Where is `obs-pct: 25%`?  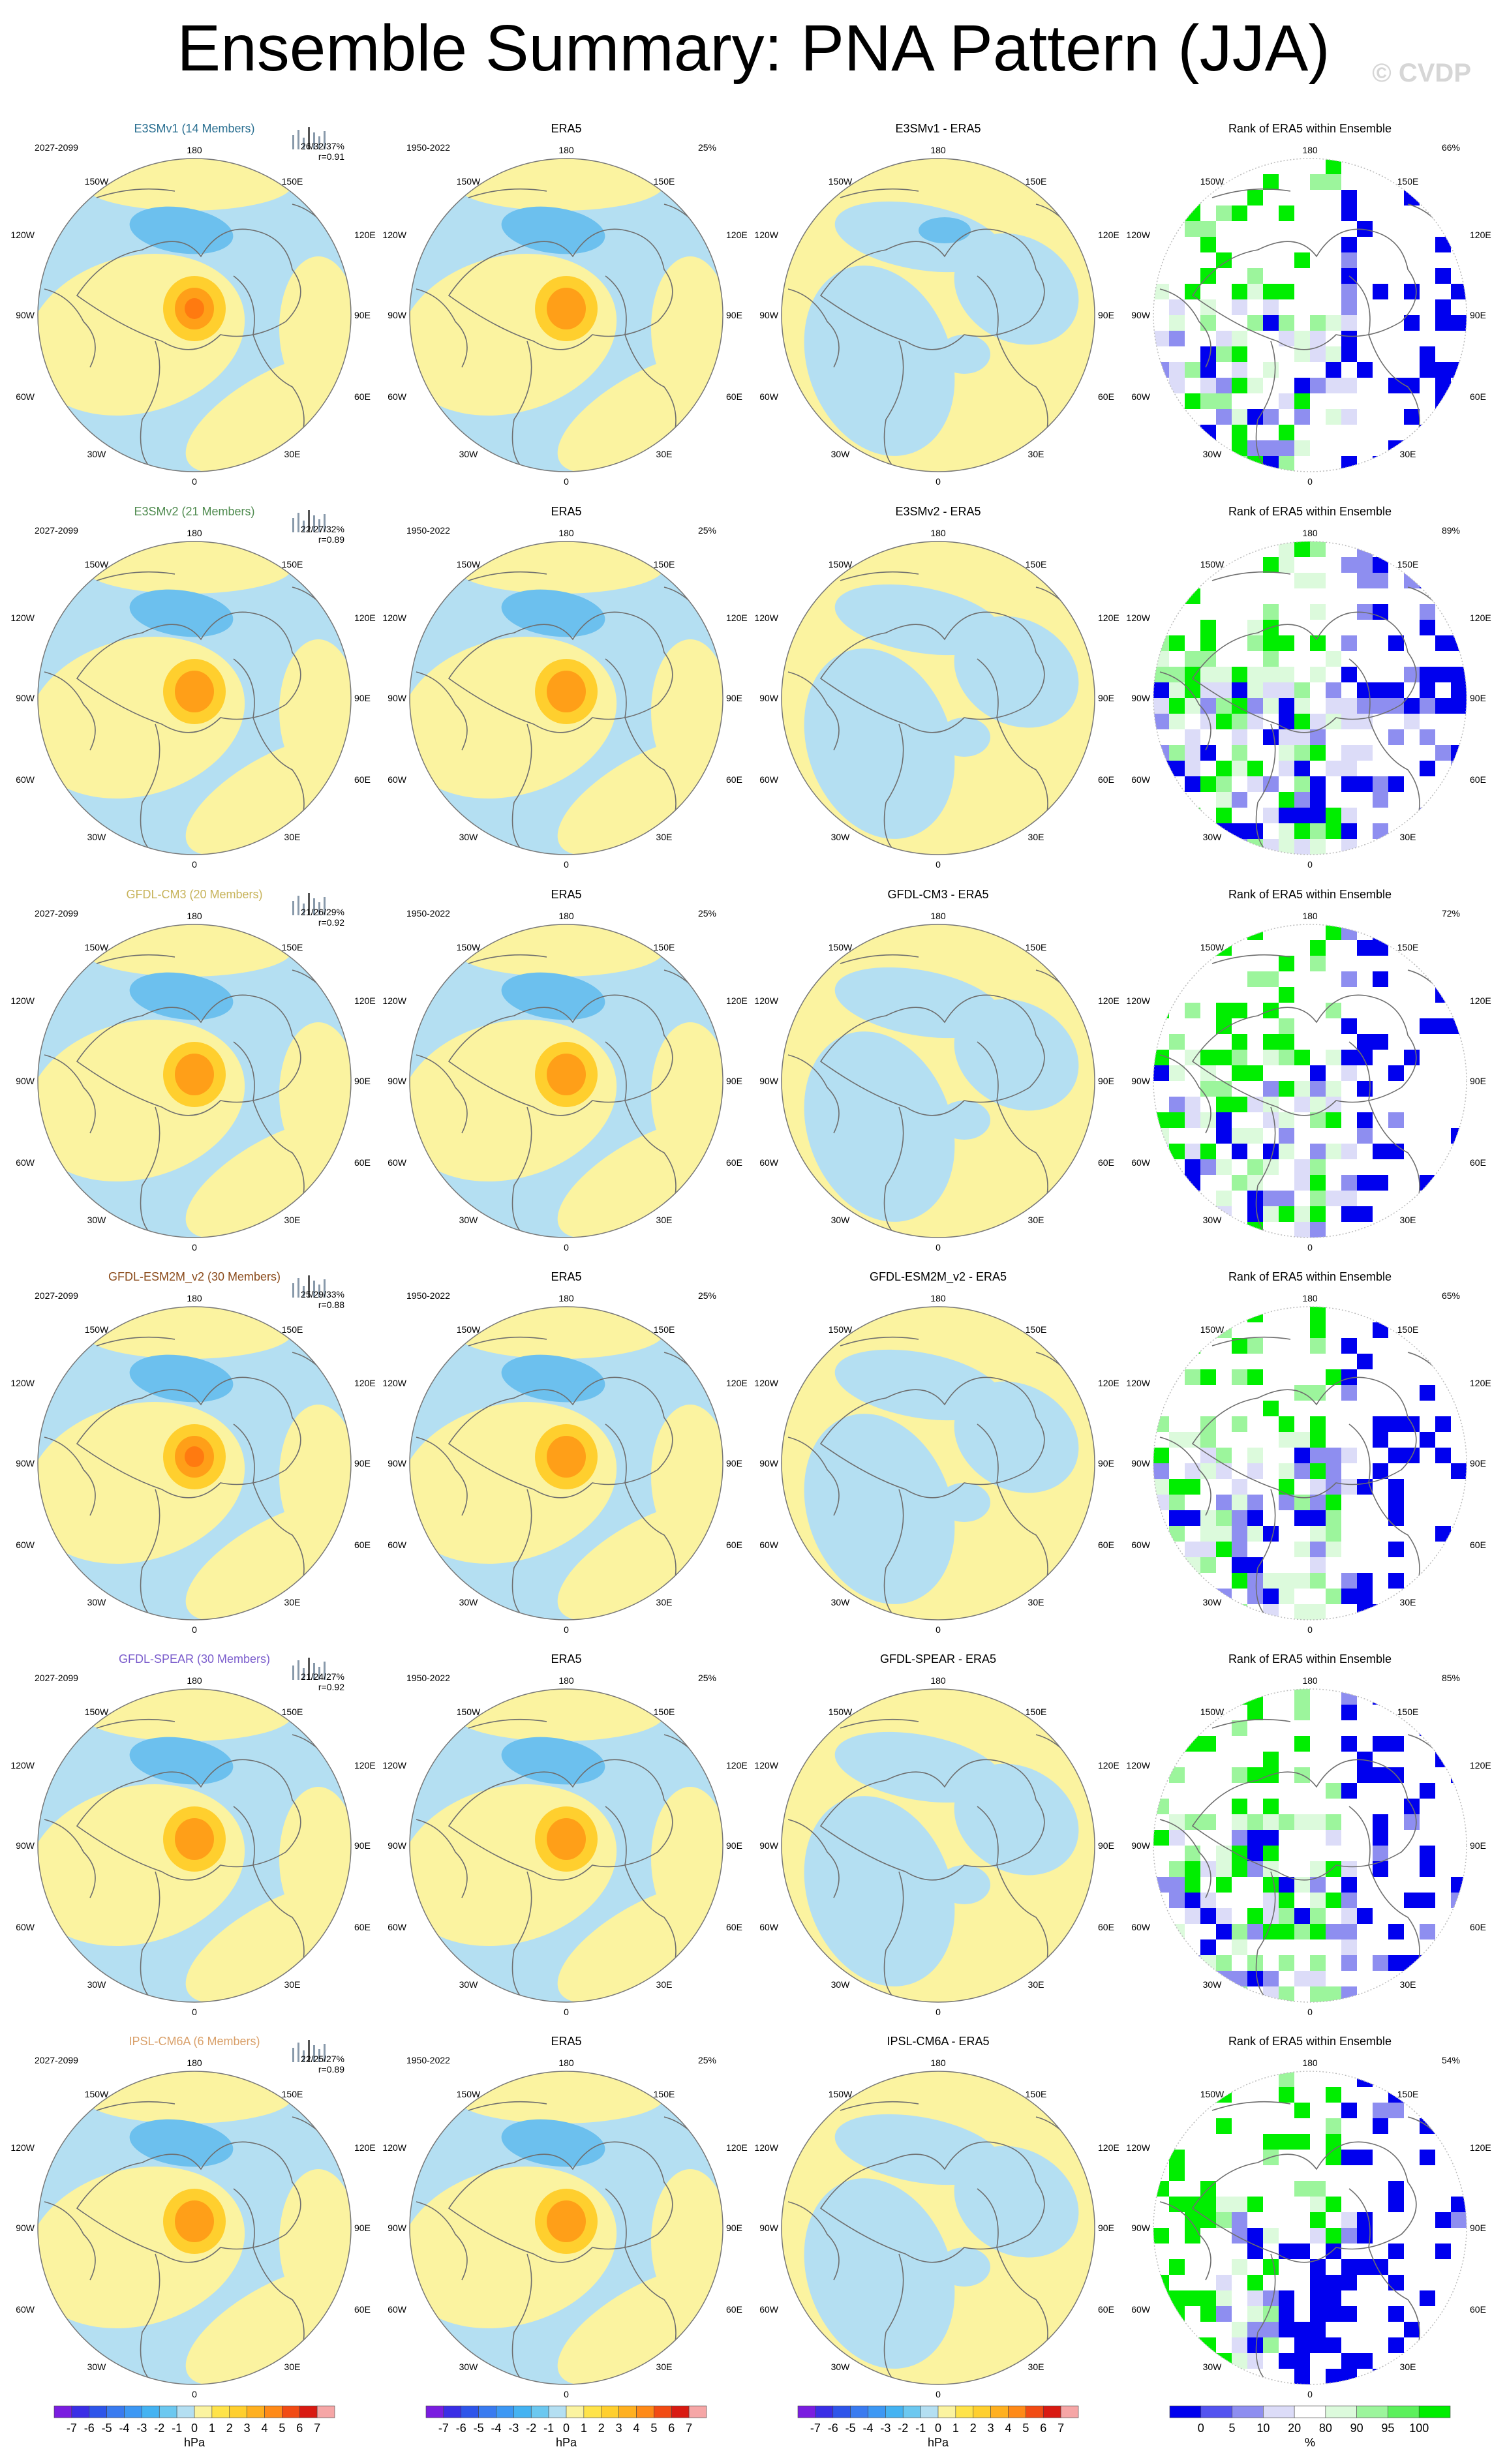 obs-pct: 25% is located at coordinates (707, 913).